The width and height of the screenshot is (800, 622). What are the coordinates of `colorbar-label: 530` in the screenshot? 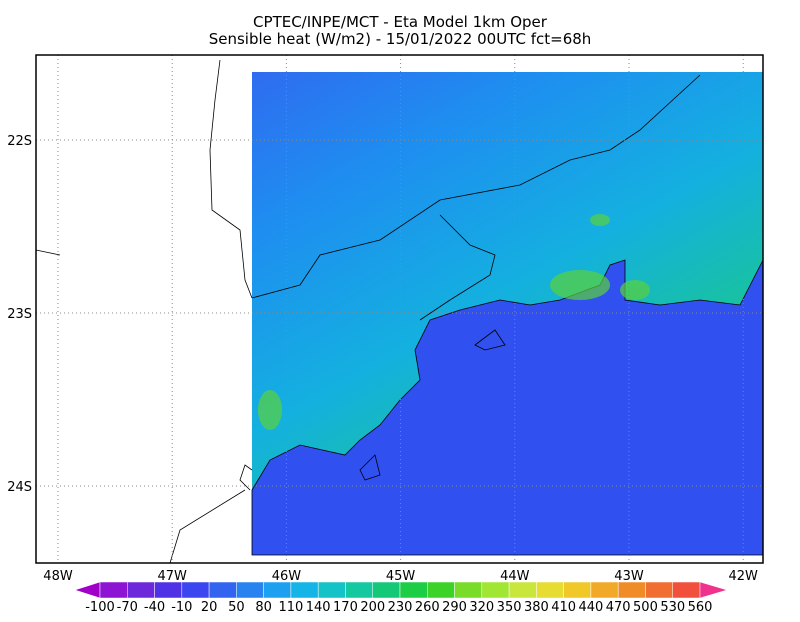 It's located at (672, 607).